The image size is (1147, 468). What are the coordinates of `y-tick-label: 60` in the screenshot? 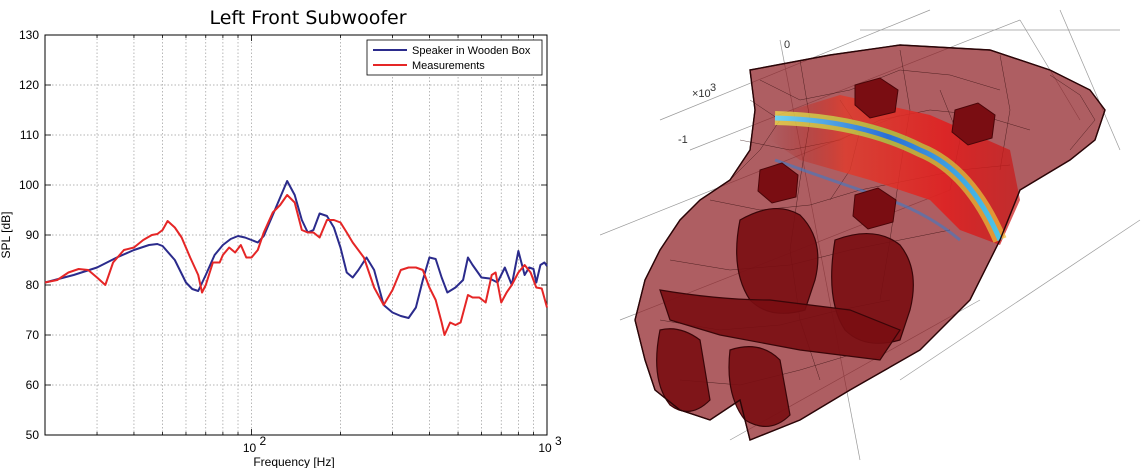 It's located at (33, 385).